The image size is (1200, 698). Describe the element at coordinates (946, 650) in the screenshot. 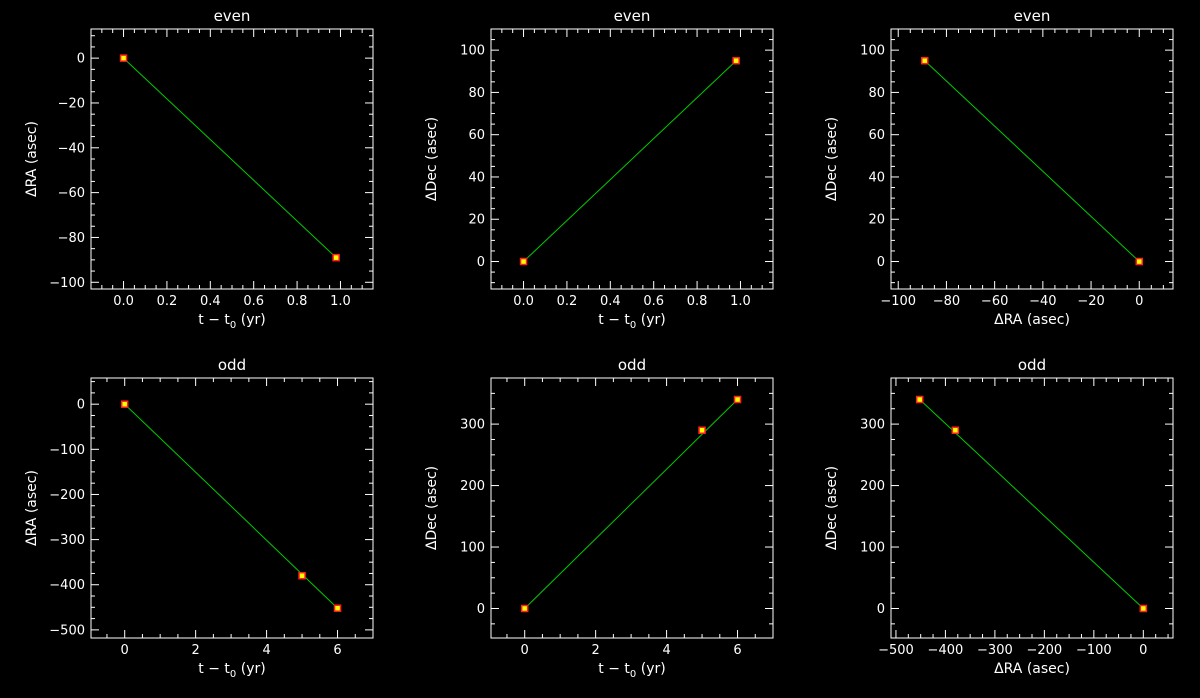

I see `x-tick-label: −400` at that location.